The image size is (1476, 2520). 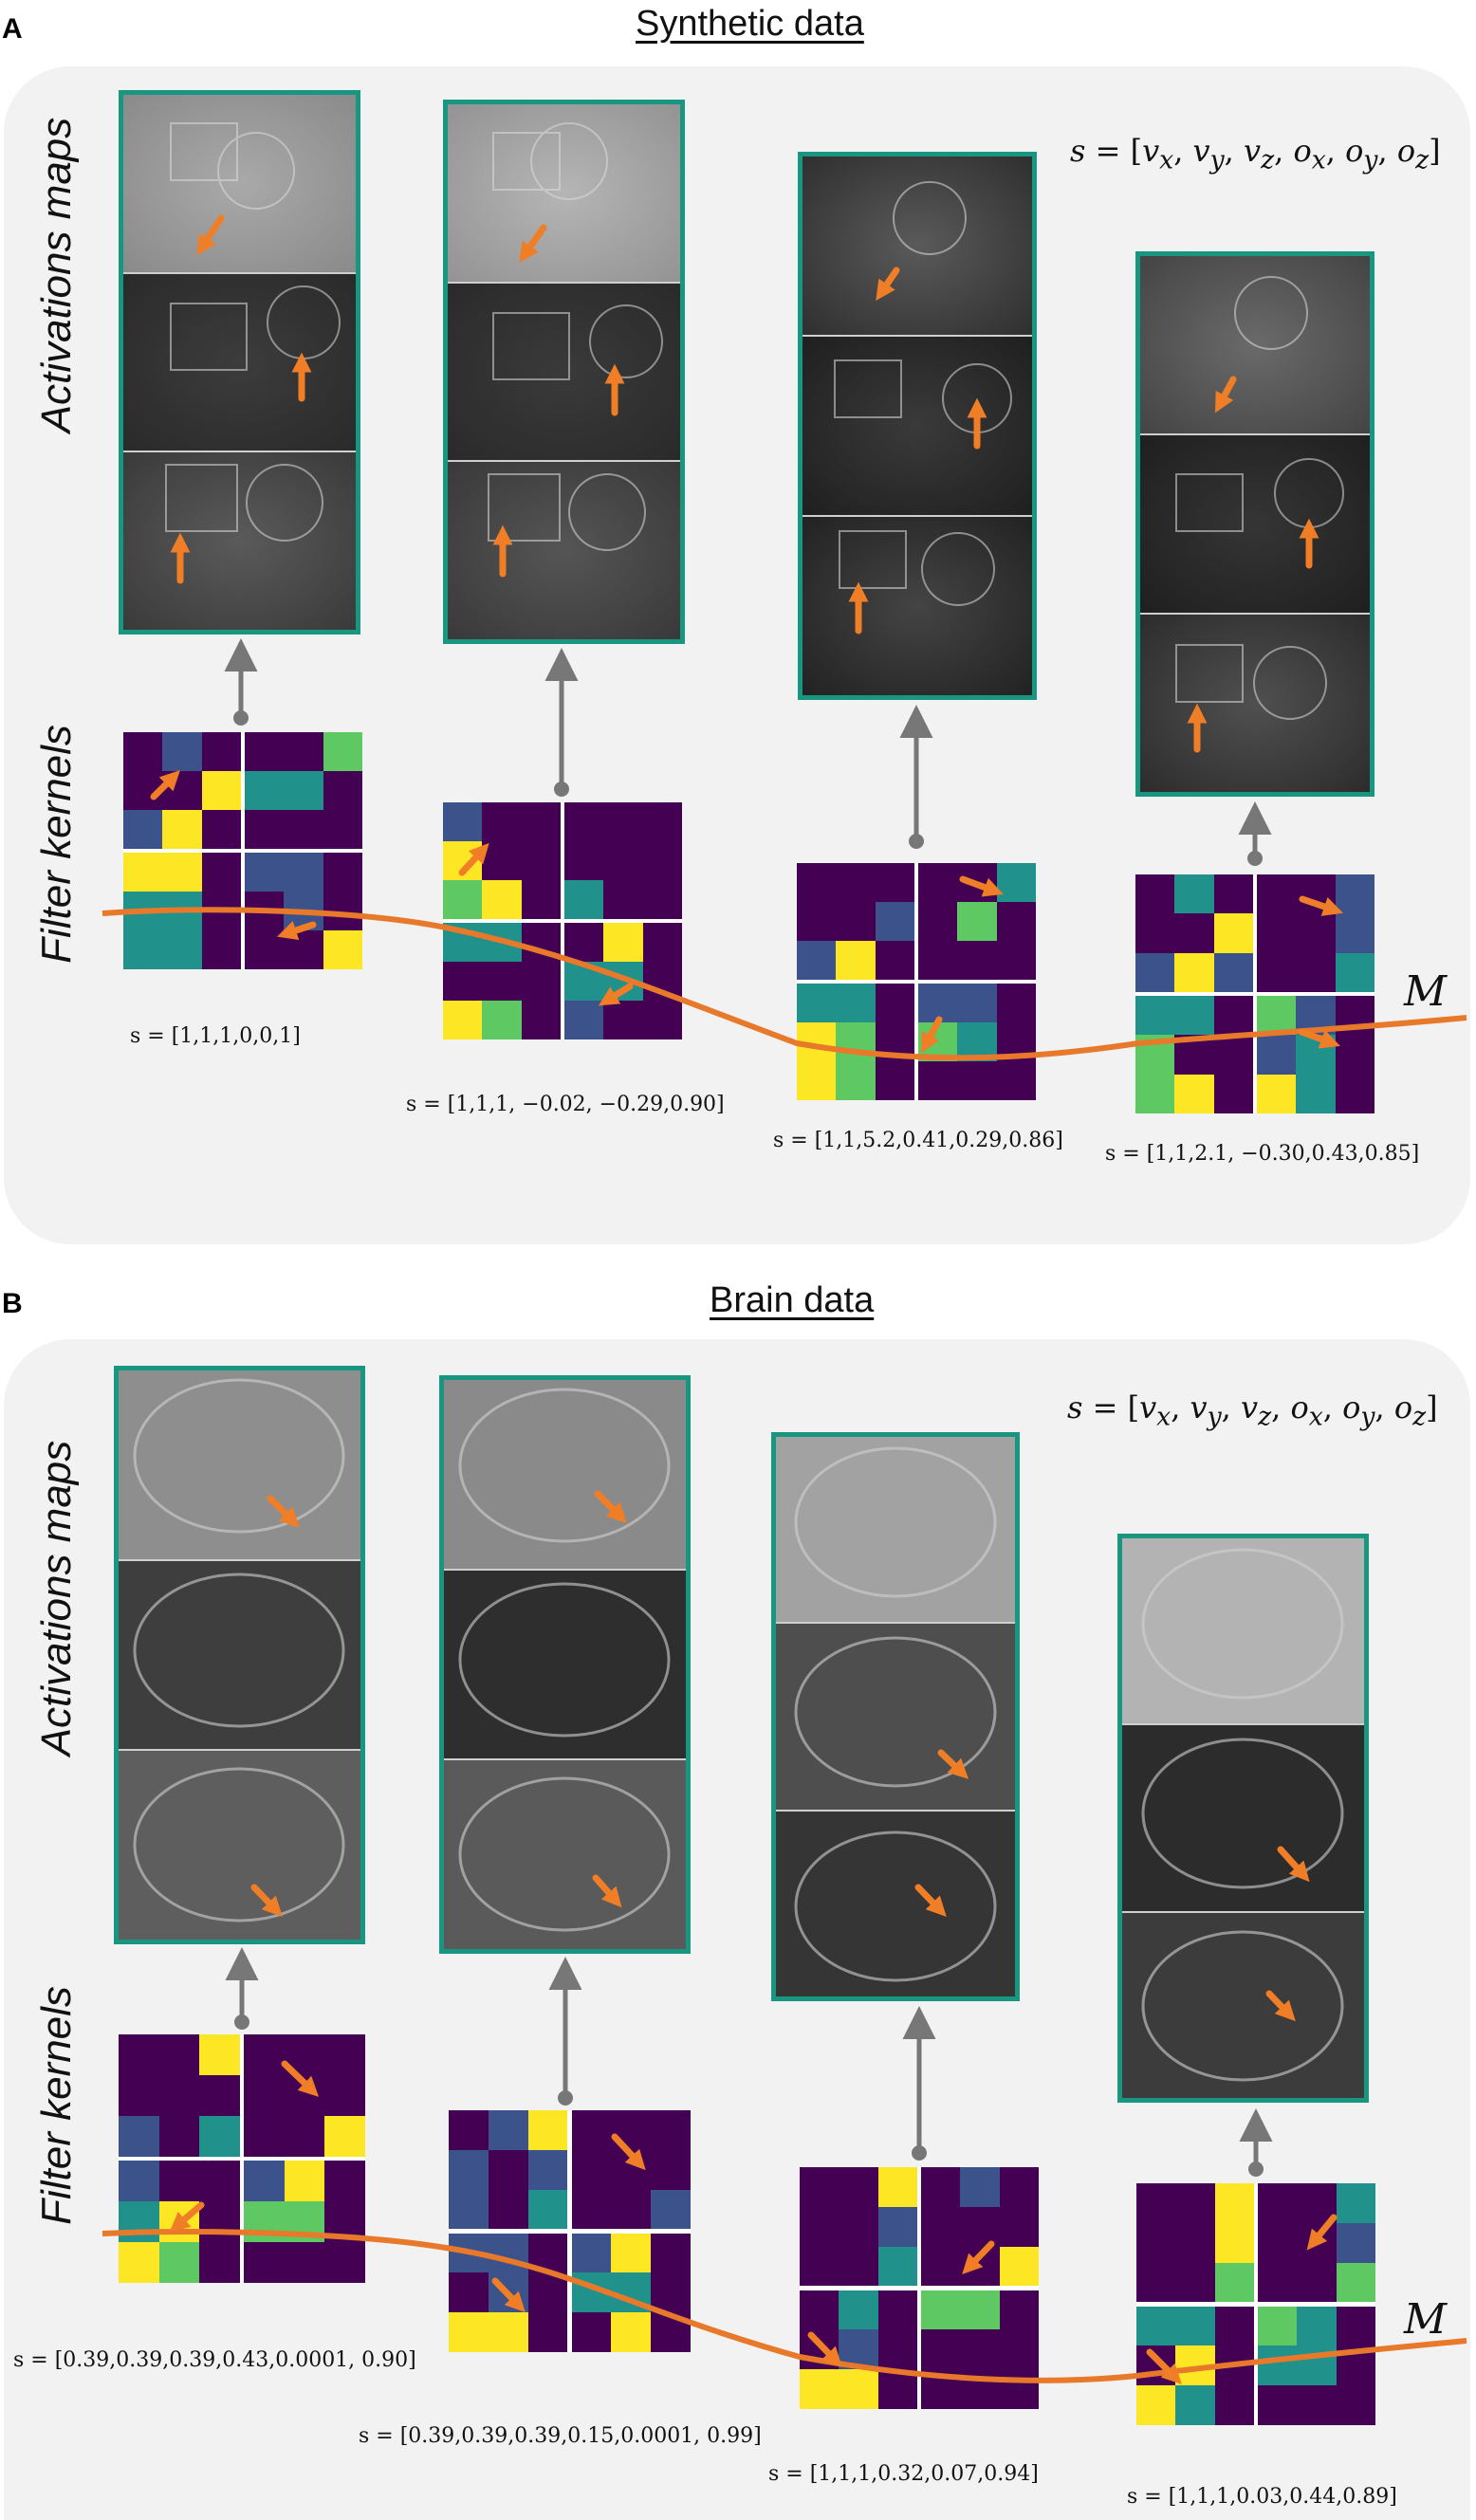 What do you see at coordinates (242, 2158) in the screenshot?
I see `filter-kernel-b1` at bounding box center [242, 2158].